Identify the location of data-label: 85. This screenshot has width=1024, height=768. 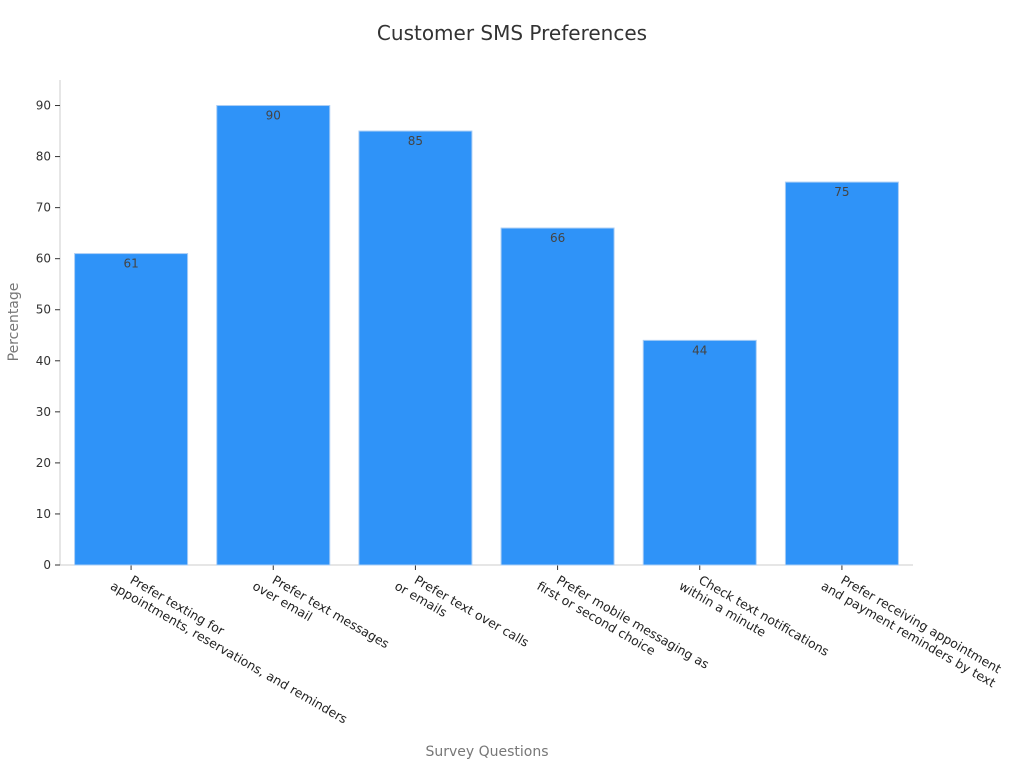
(415, 141).